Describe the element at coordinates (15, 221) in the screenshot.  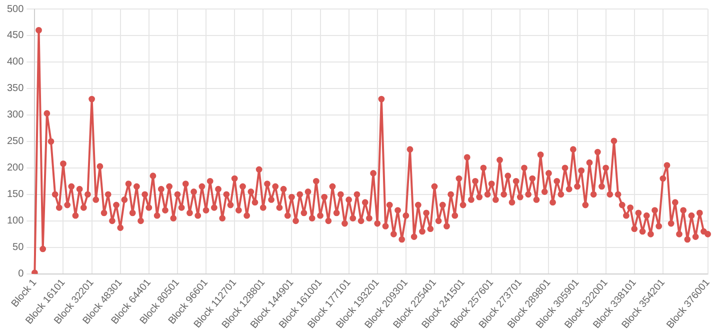
I see `y-tick-label: 100` at that location.